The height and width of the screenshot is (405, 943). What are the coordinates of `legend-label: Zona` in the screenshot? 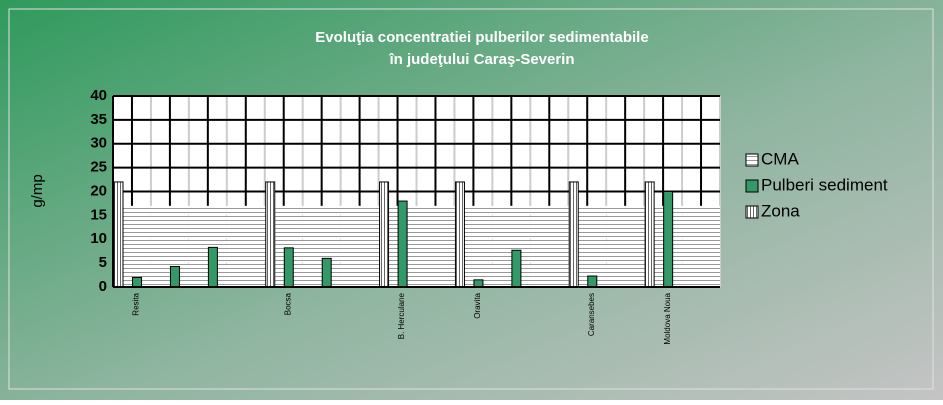 It's located at (780, 210).